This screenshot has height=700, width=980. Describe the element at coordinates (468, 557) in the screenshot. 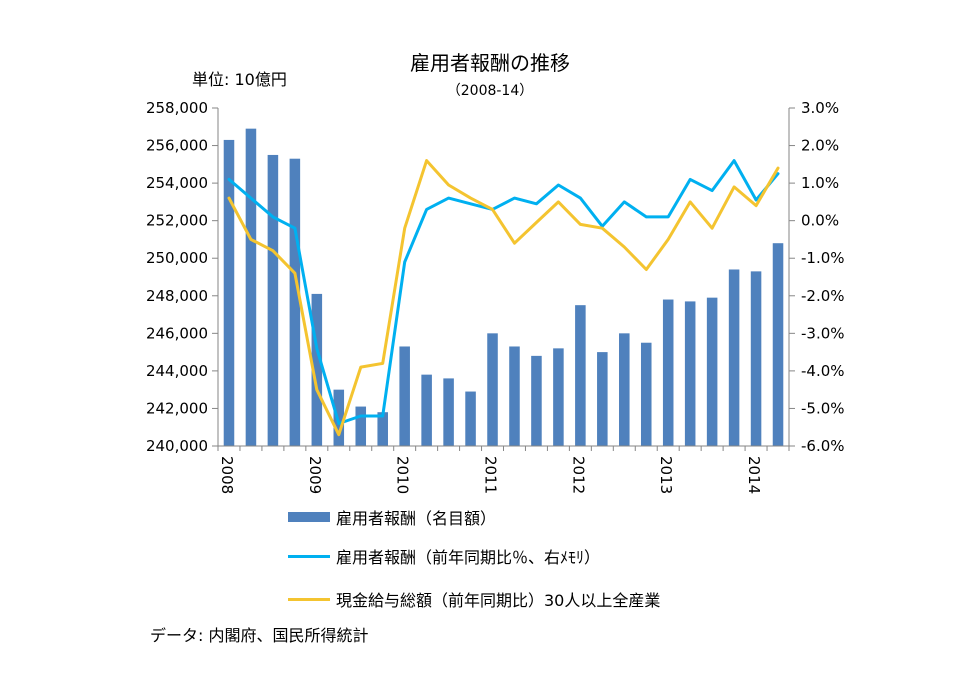

I see `legend-label: 雇用者報酬（前年同期比％、右ﾒﾓﾘ）` at that location.